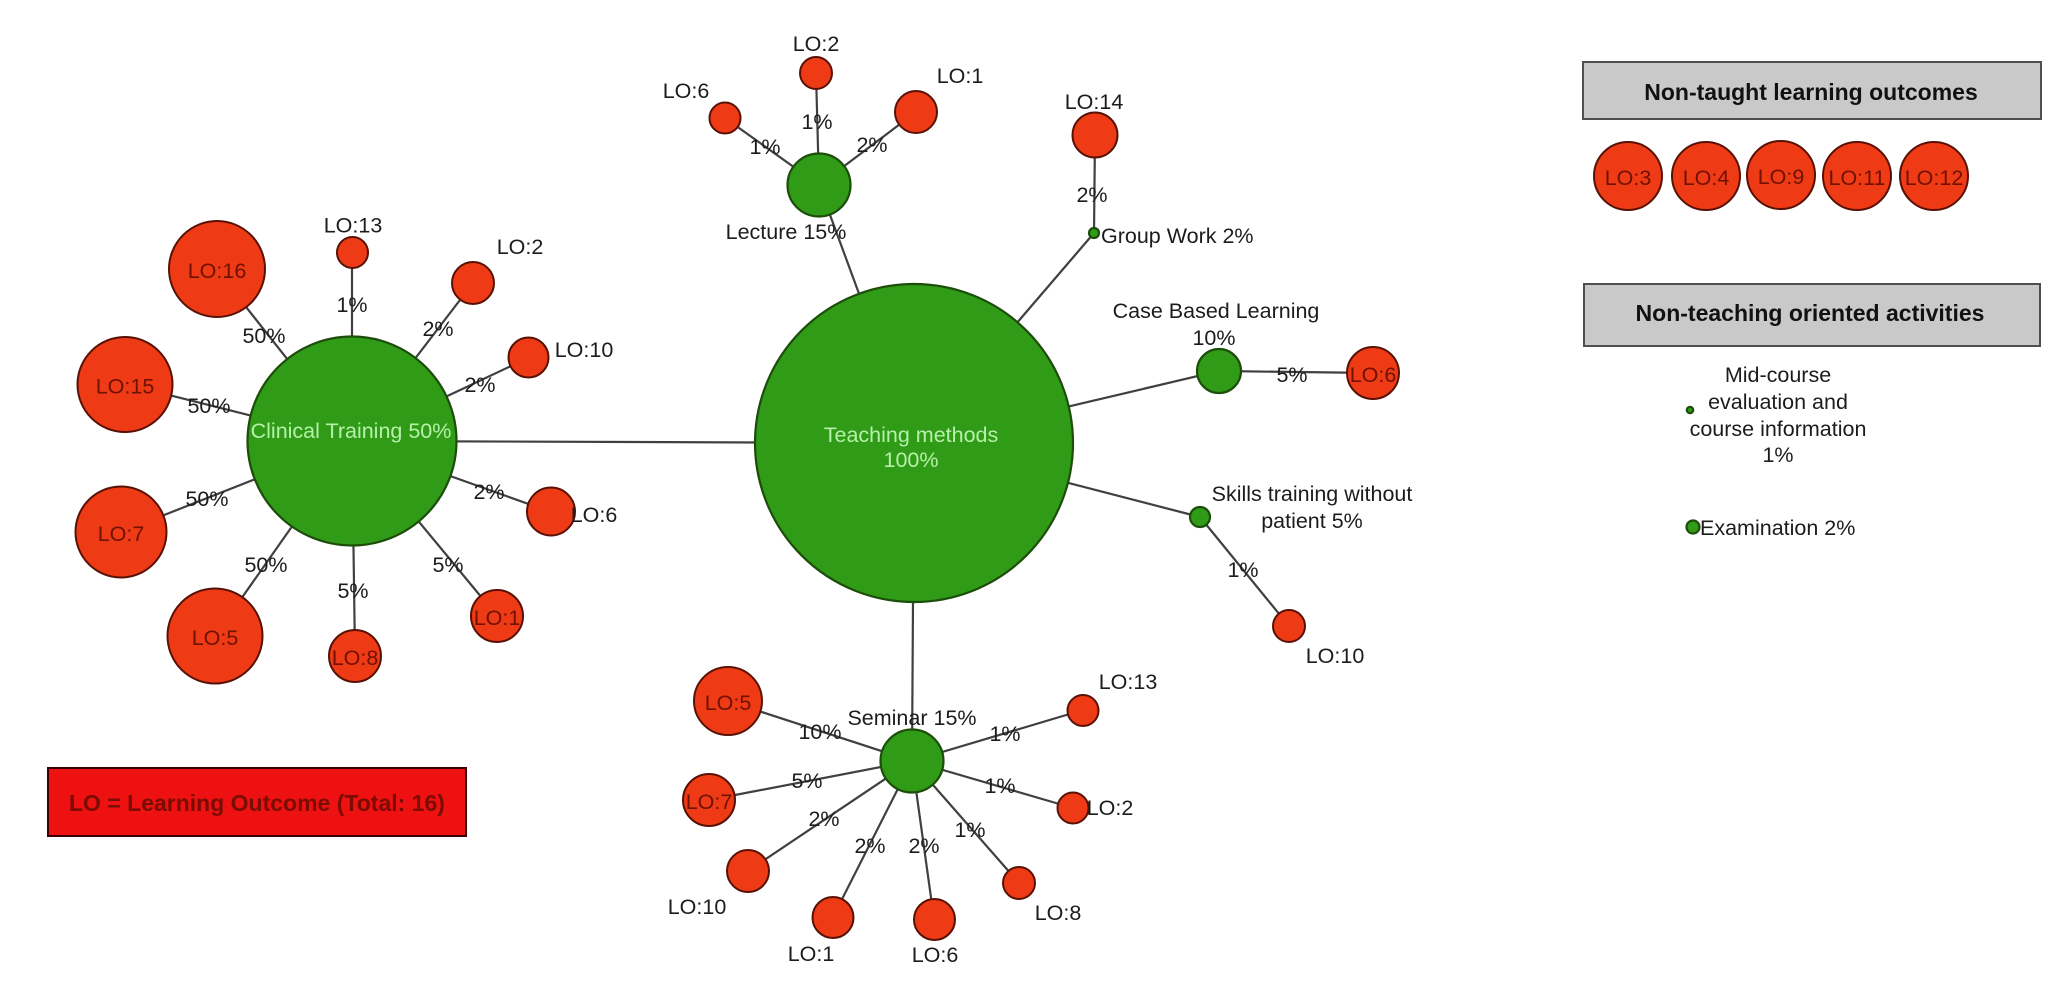 The height and width of the screenshot is (1006, 2059). Describe the element at coordinates (1628, 178) in the screenshot. I see `svg-text: LO:3` at that location.